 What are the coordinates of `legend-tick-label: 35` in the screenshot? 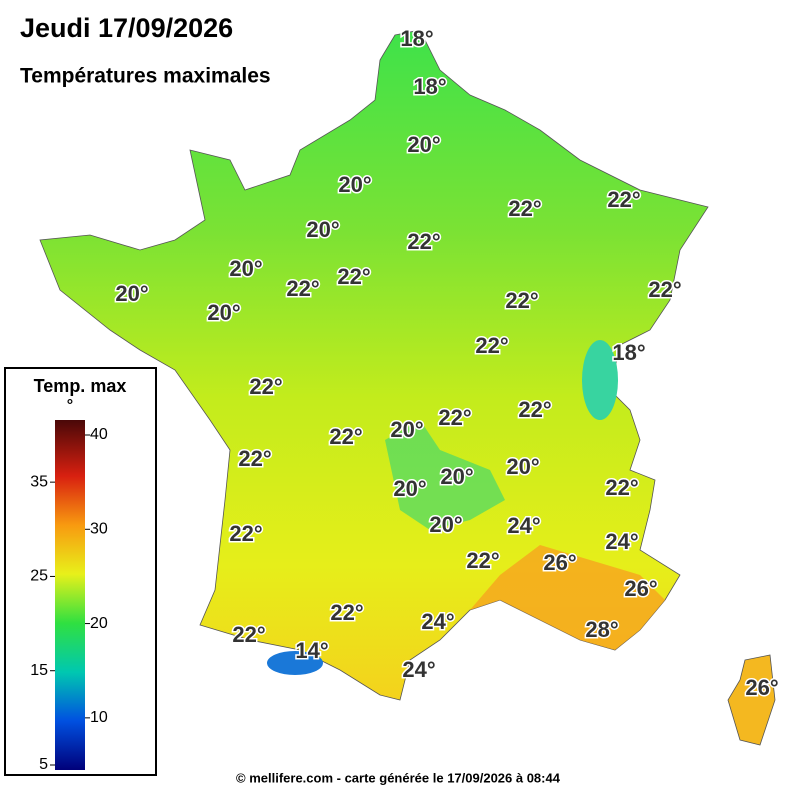 It's located at (39, 481).